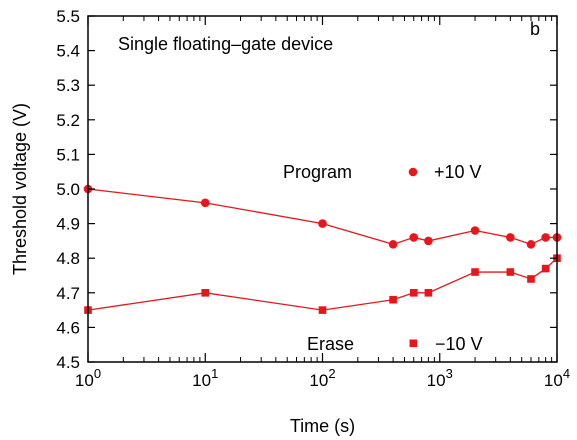 This screenshot has height=440, width=577. What do you see at coordinates (68, 258) in the screenshot?
I see `y-tick-label: 4.8` at bounding box center [68, 258].